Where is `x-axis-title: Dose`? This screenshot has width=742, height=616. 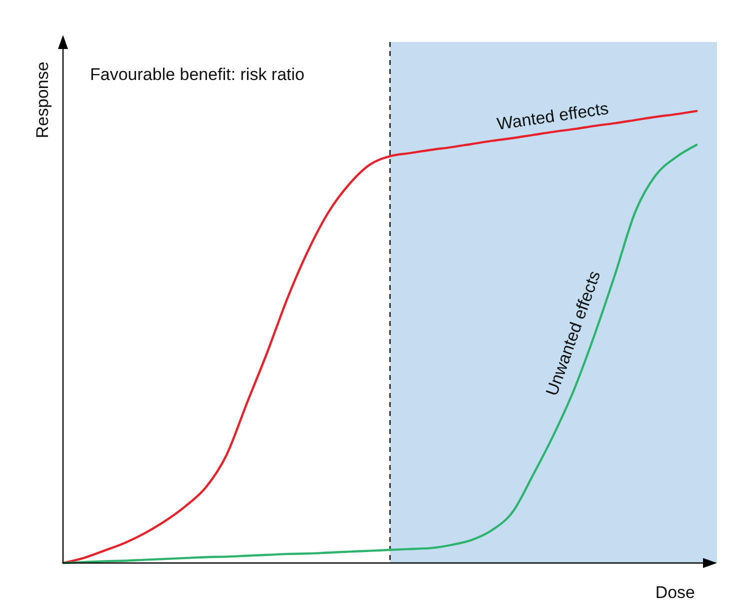
x-axis-title: Dose is located at coordinates (675, 592).